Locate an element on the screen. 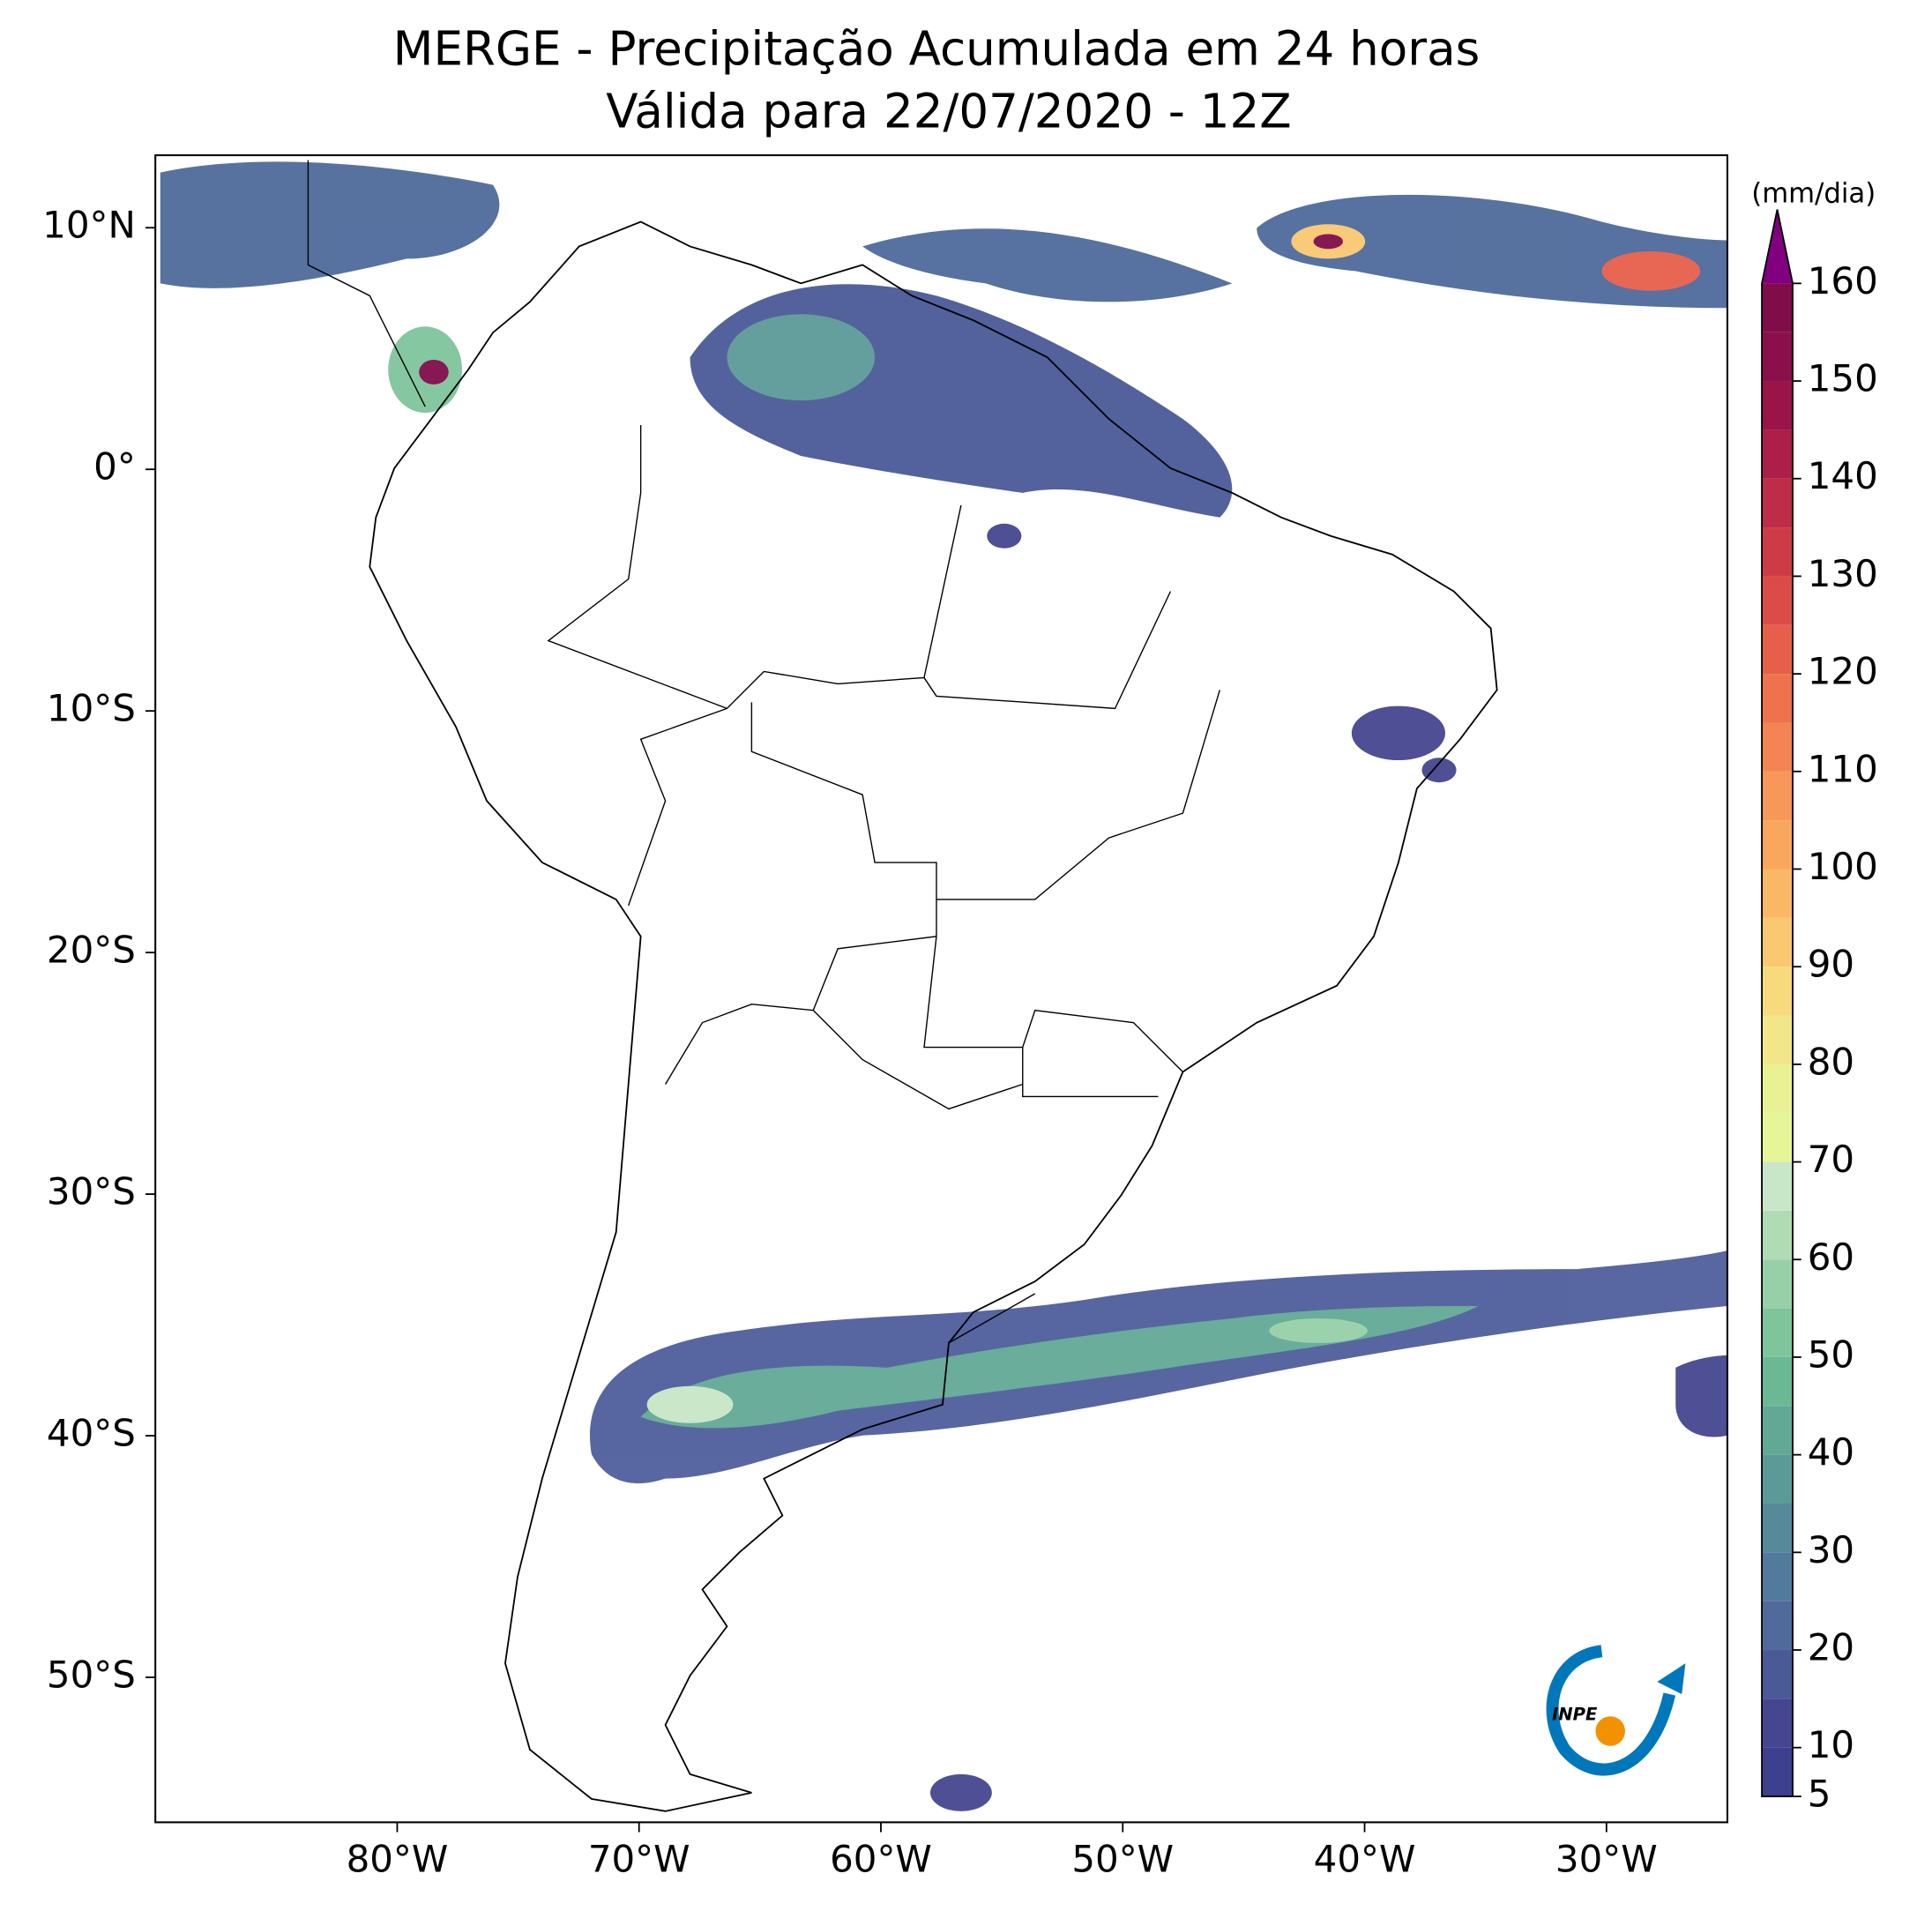  colorbar-tick-label: 50 is located at coordinates (1831, 1354).